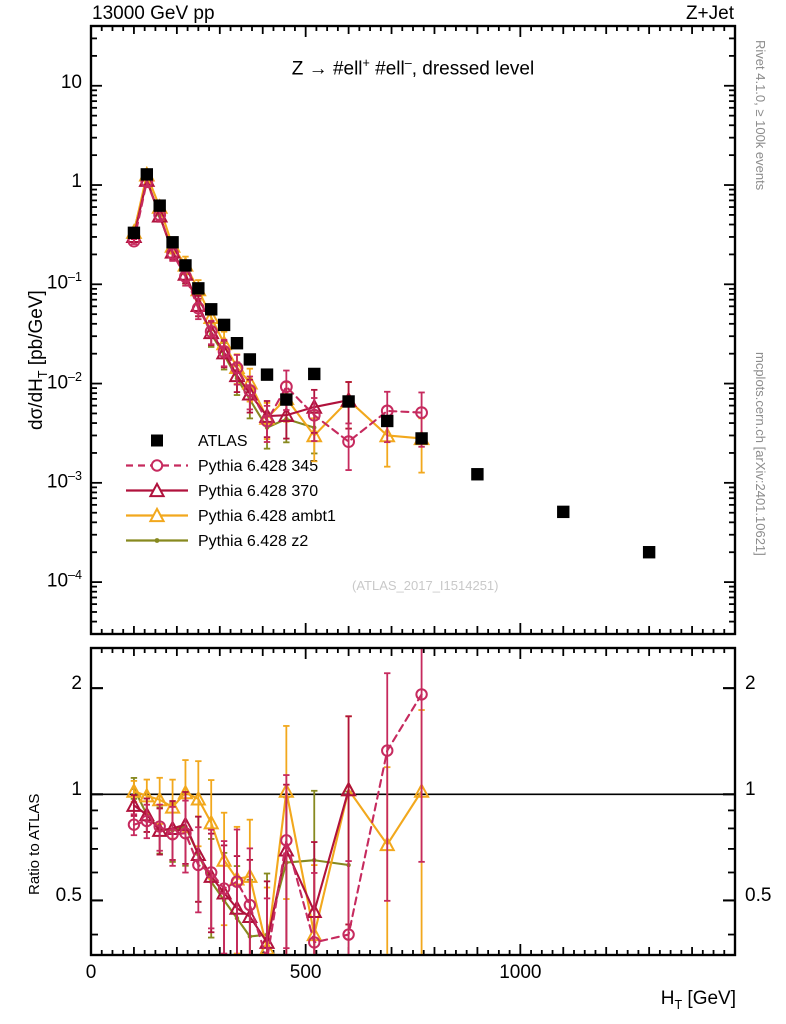 The height and width of the screenshot is (1024, 786). Describe the element at coordinates (667, 998) in the screenshot. I see `x-axis-label-pre: H` at that location.